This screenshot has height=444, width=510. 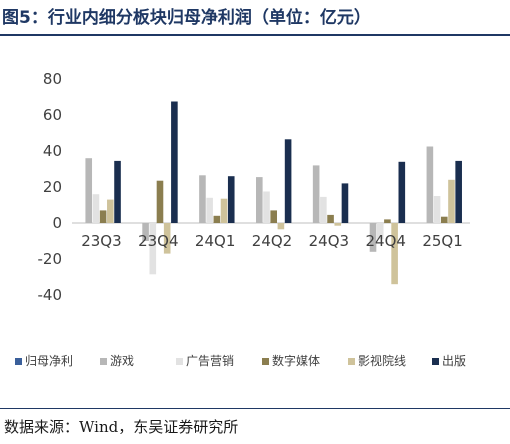 I want to click on figure-title: 图5：行业内细分板块归母净利润（单位：亿元）, so click(x=186, y=18).